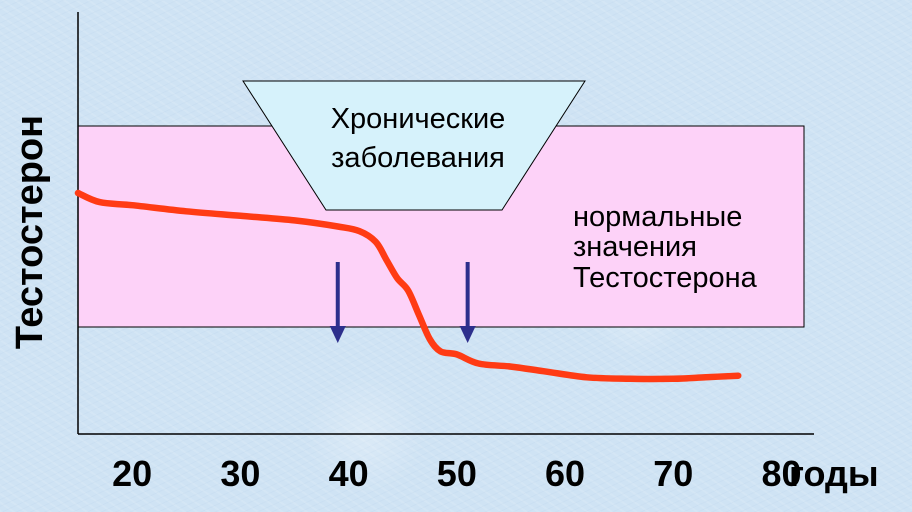 The height and width of the screenshot is (512, 912). I want to click on x-tick-label-50: 50, so click(457, 473).